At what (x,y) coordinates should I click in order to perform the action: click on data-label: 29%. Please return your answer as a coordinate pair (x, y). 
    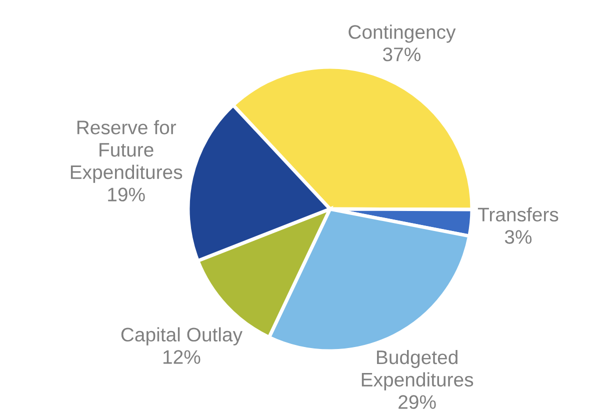
    Looking at the image, I should click on (417, 402).